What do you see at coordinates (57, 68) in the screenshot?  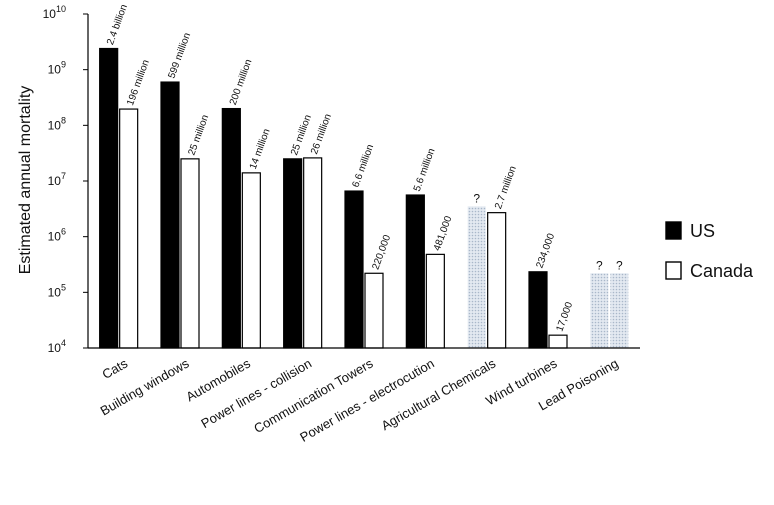 I see `y-tick-label: 10⁹` at bounding box center [57, 68].